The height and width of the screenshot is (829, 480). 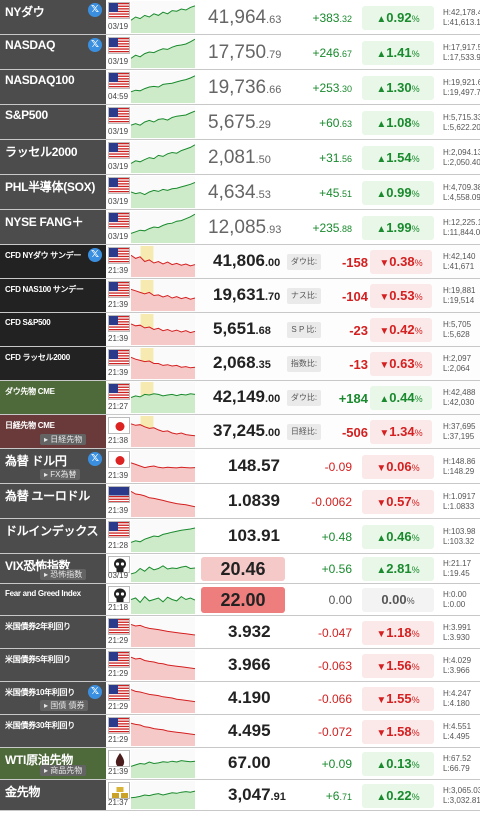 I want to click on instrument-name: PHL半導体(SOX), so click(x=50, y=187).